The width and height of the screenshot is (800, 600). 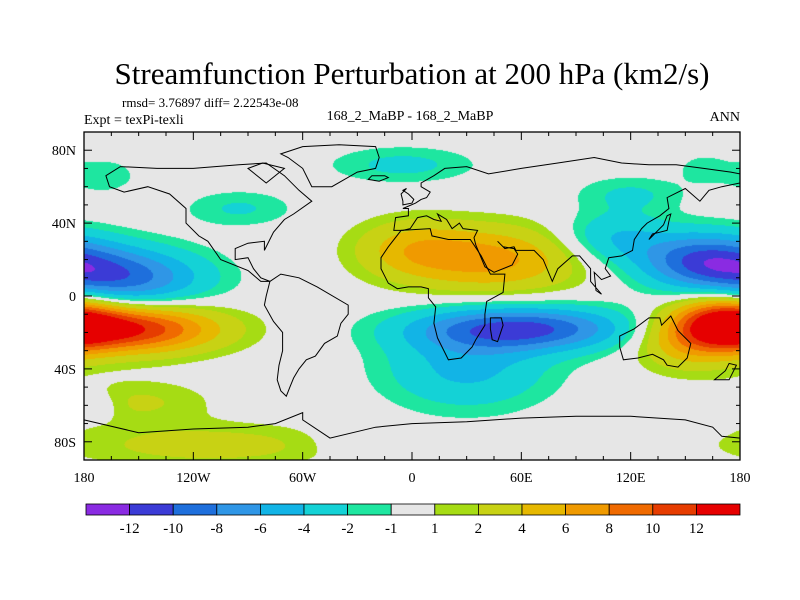 I want to click on colorbar-label: -2, so click(x=347, y=529).